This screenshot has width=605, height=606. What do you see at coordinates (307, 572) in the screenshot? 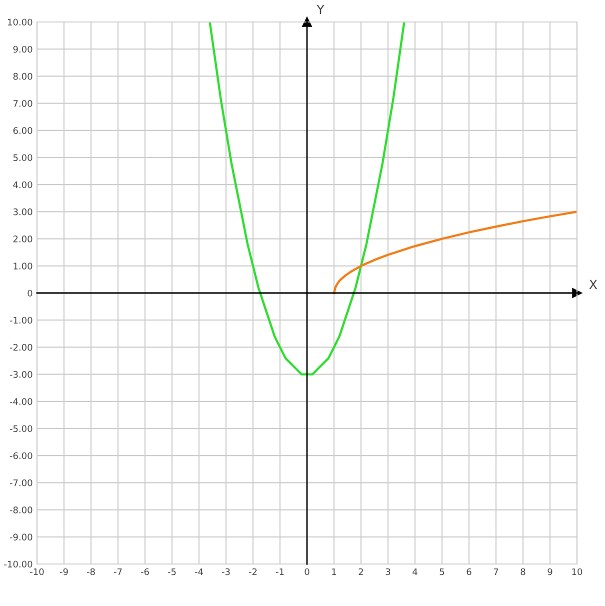
I see `x-tick-label: 0` at bounding box center [307, 572].